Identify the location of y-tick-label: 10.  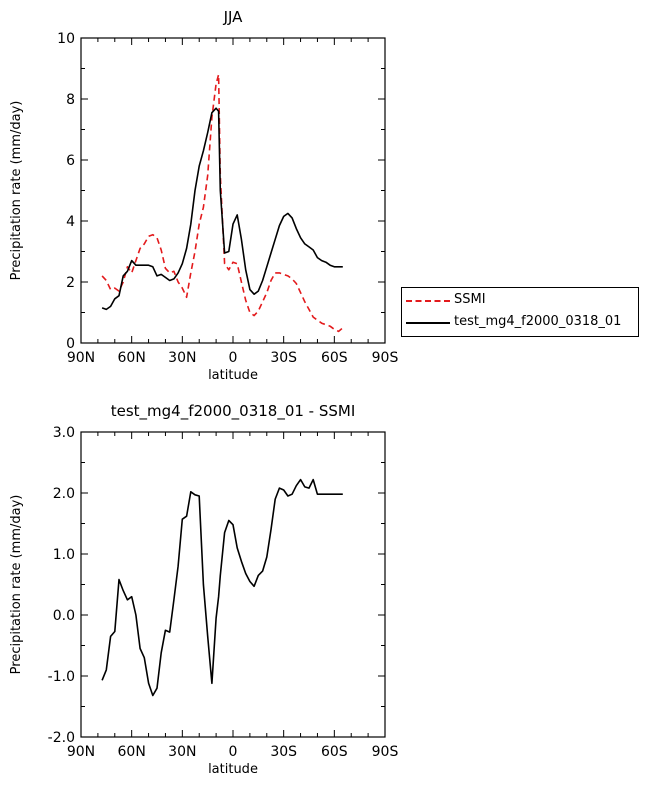
(66, 39).